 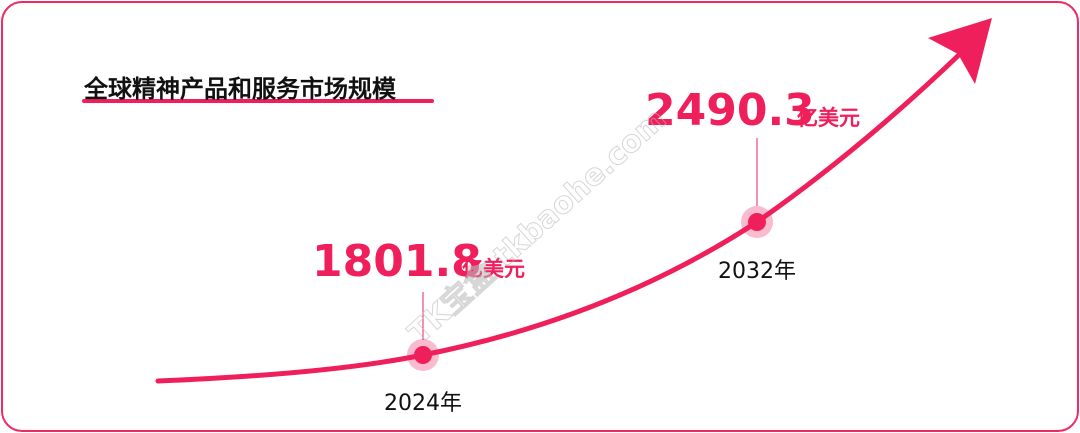 I want to click on year: 2024年, so click(x=423, y=403).